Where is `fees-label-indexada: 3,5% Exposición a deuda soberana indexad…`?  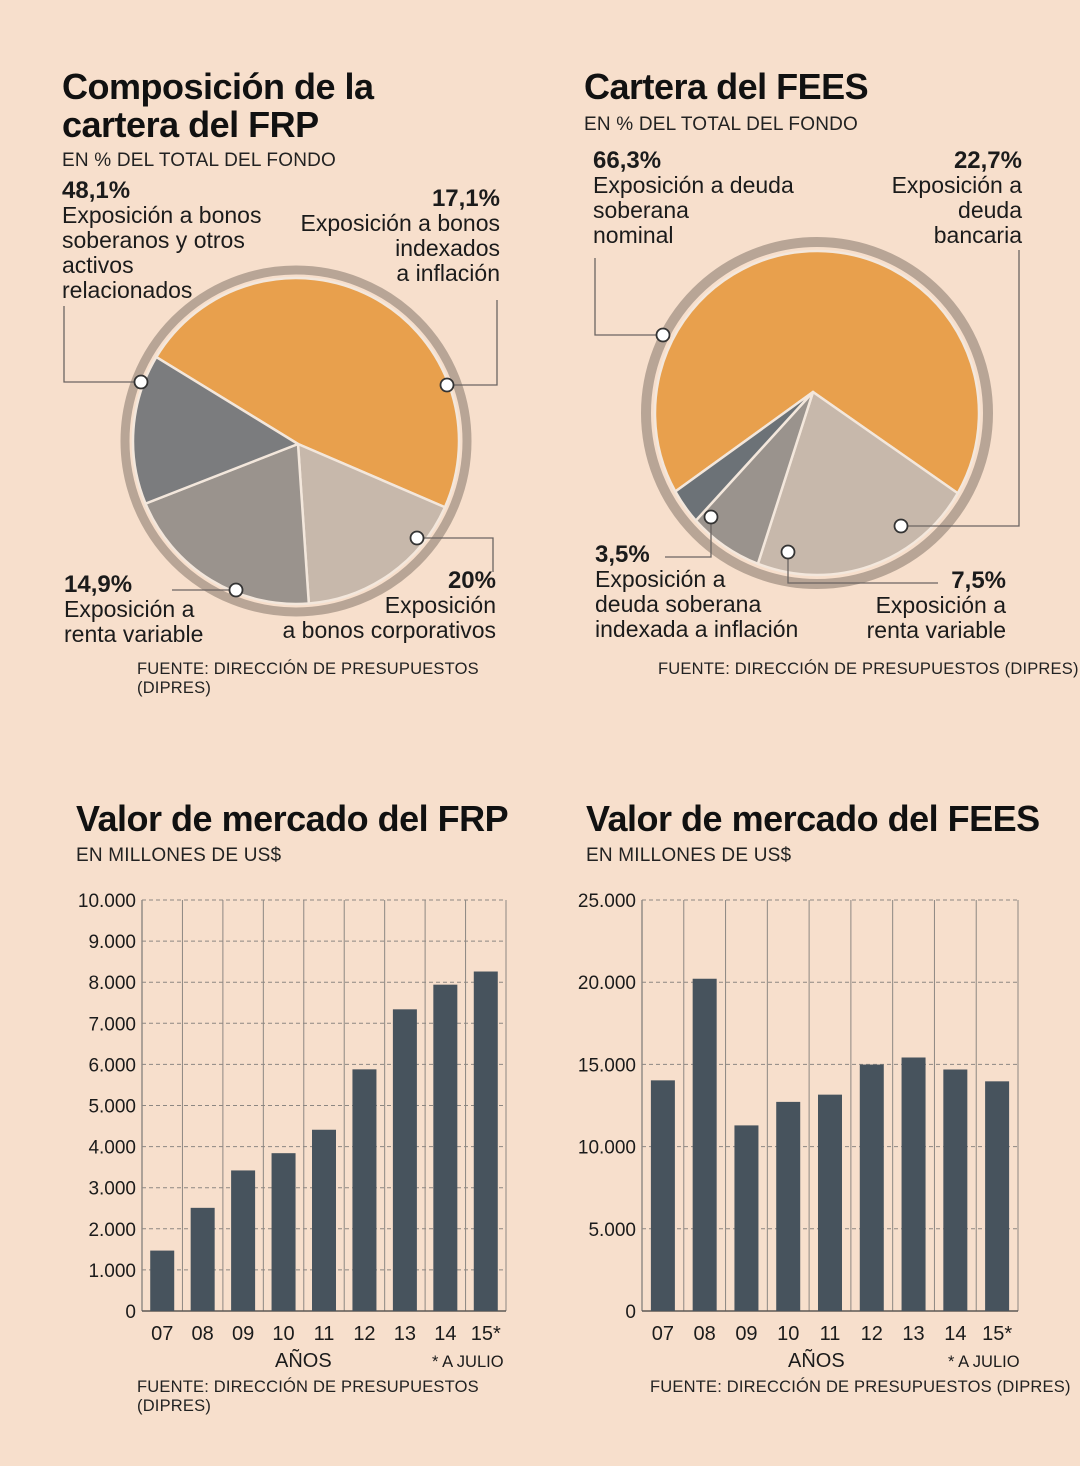 fees-label-indexada: 3,5% Exposición a deuda soberana indexad… is located at coordinates (697, 591).